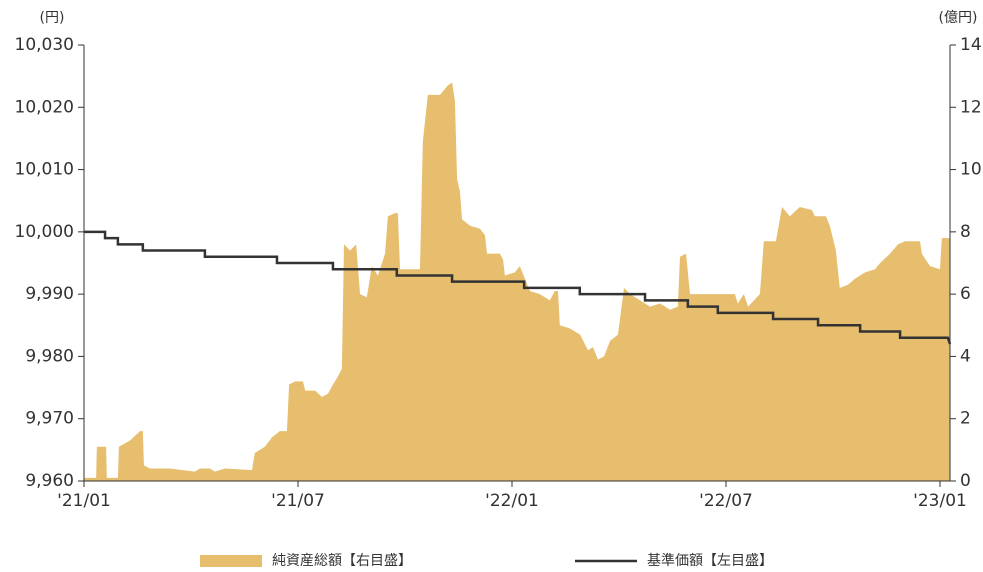 The image size is (983, 572). Describe the element at coordinates (726, 501) in the screenshot. I see `x-tick-label: '22/07` at that location.